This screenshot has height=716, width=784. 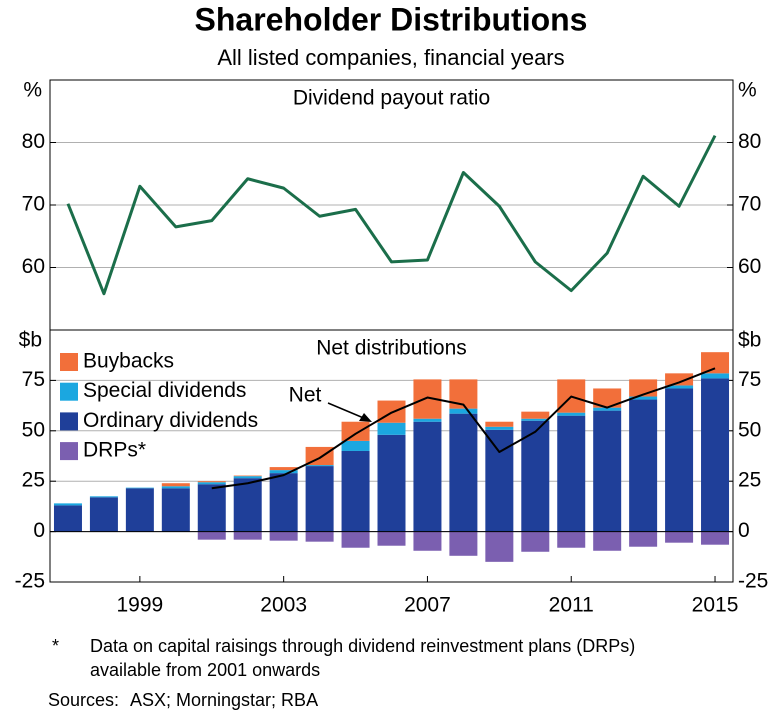 I want to click on y2-tick-label: 80, so click(x=749, y=141).